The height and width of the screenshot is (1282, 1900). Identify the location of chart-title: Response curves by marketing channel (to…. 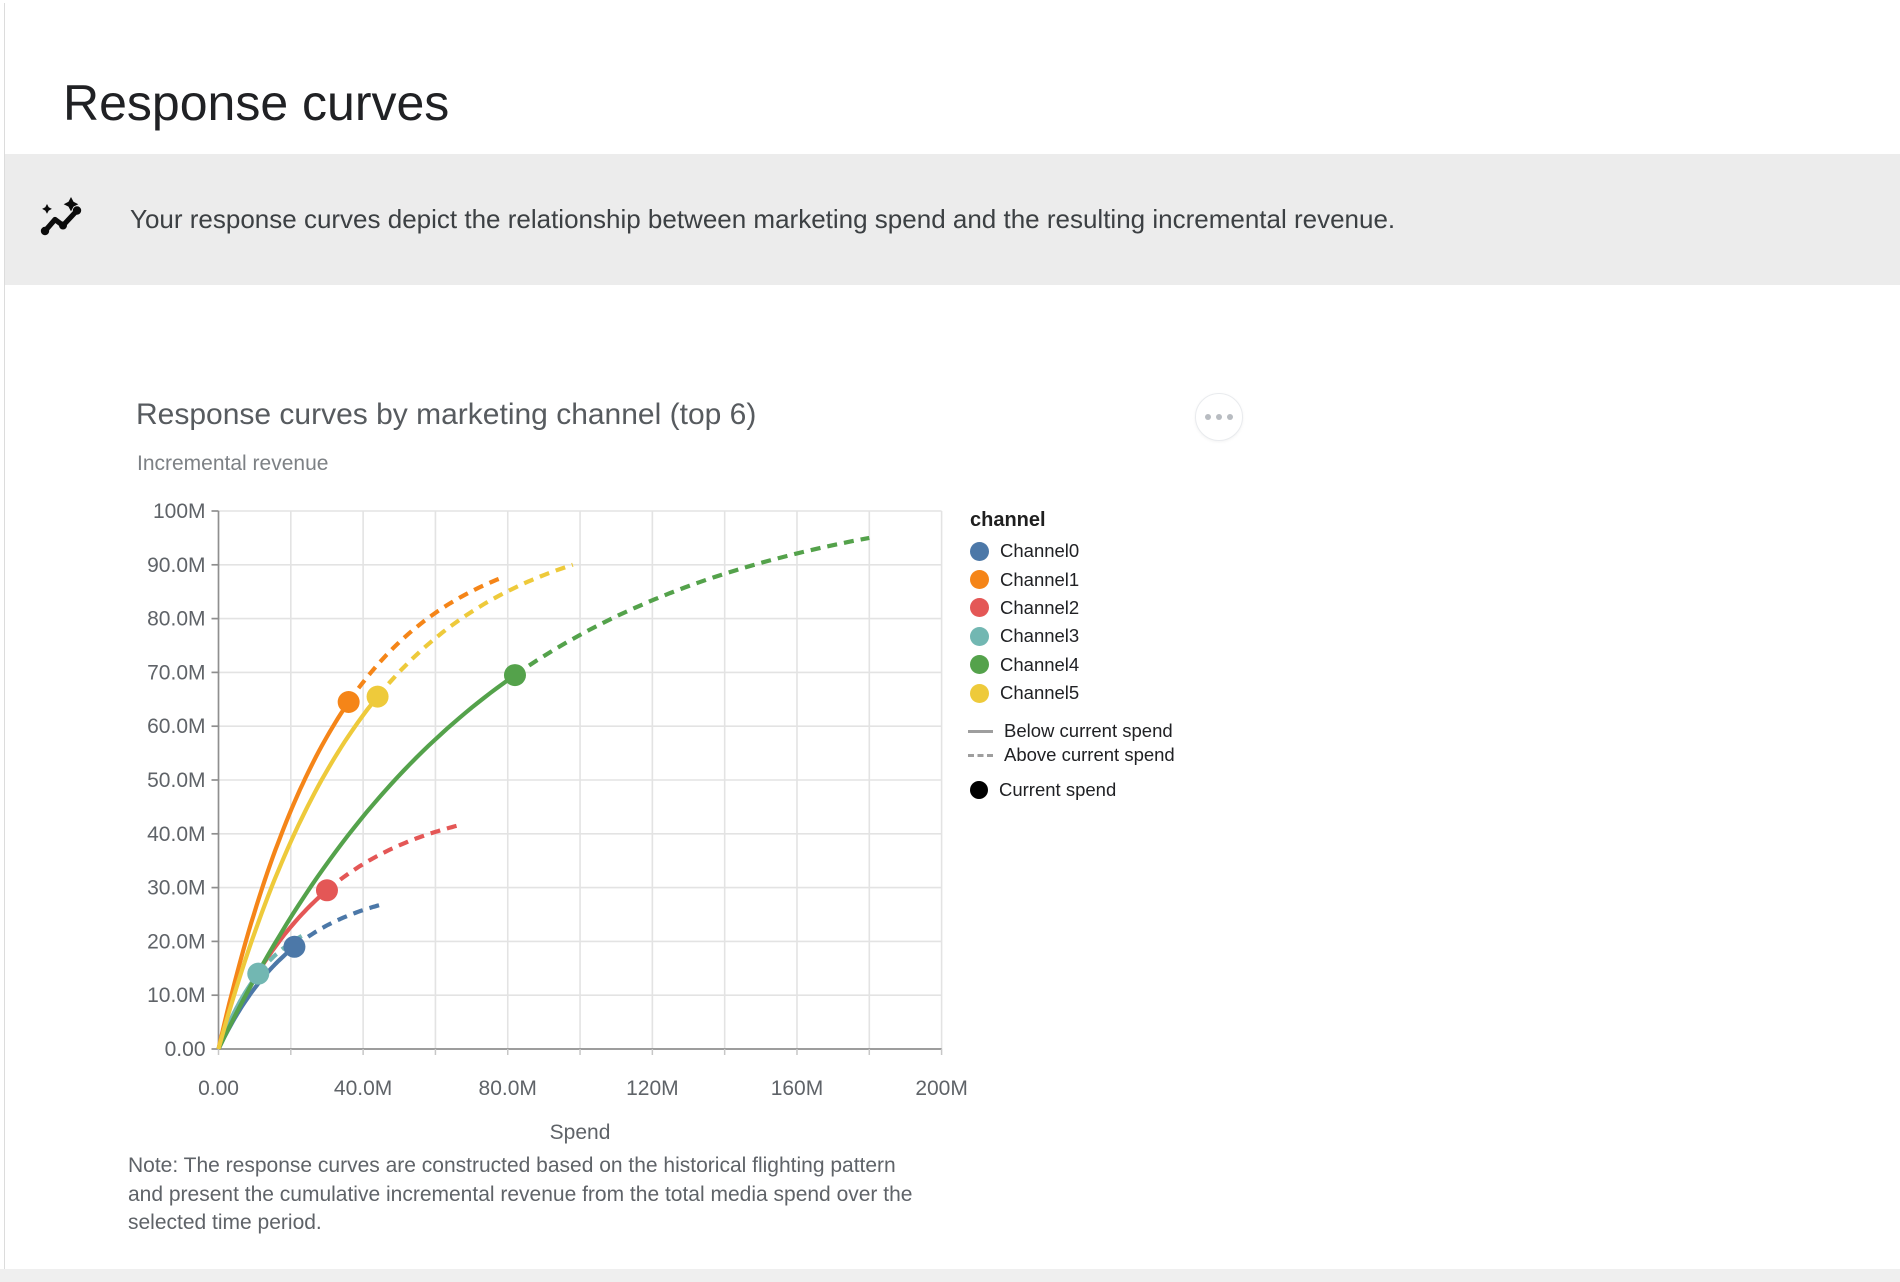
(446, 414).